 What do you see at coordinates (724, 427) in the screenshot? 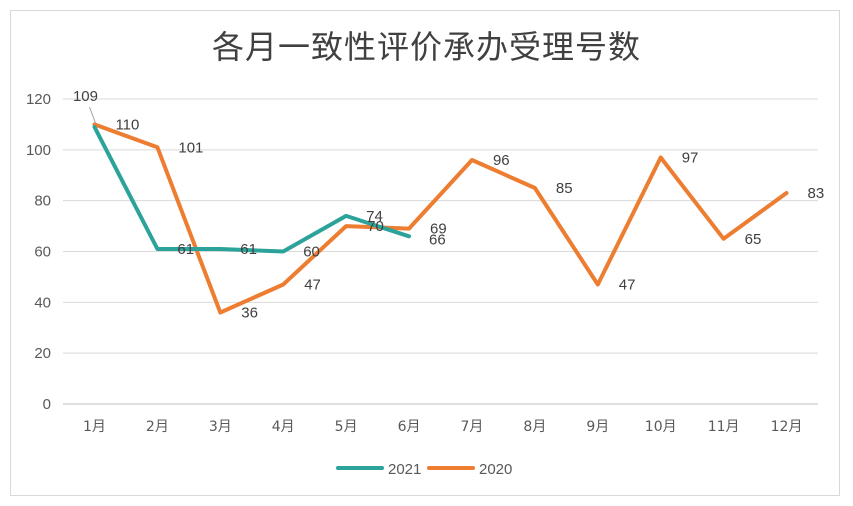
I see `x-tick-label: 11月` at bounding box center [724, 427].